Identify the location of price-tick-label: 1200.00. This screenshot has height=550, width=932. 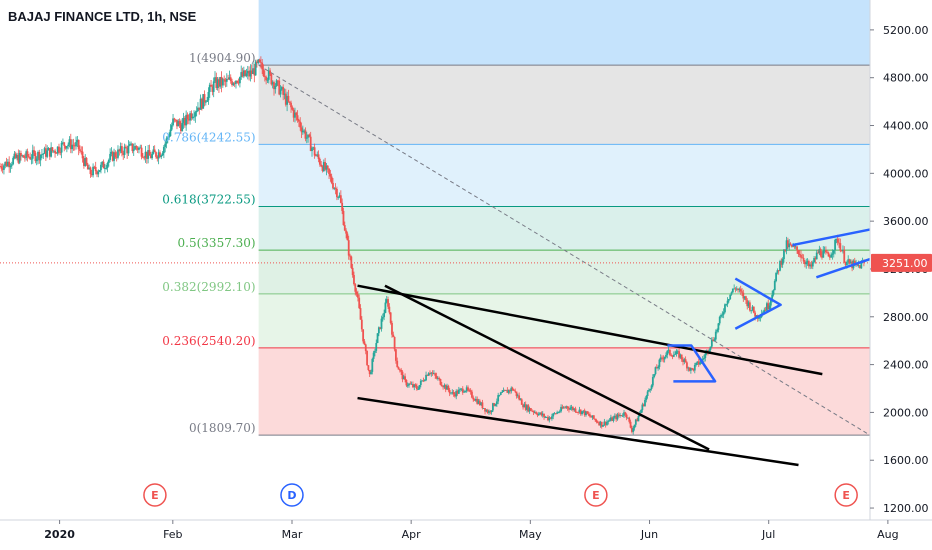
(906, 508).